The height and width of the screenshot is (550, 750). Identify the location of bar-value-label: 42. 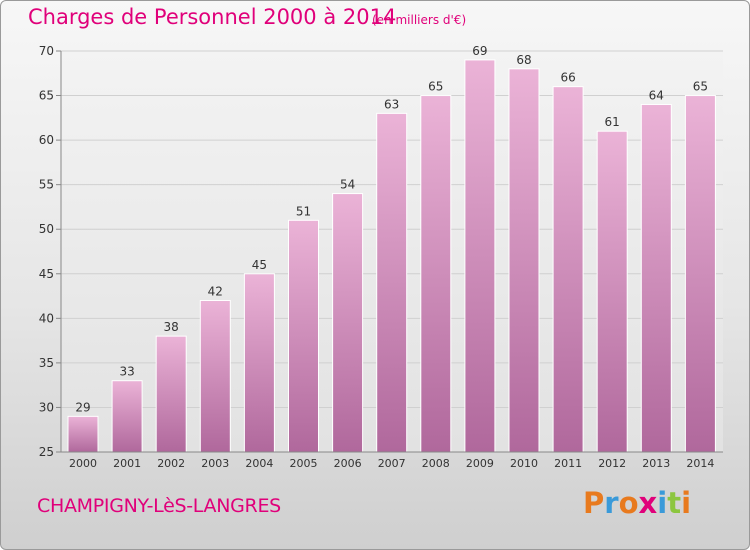
(215, 292).